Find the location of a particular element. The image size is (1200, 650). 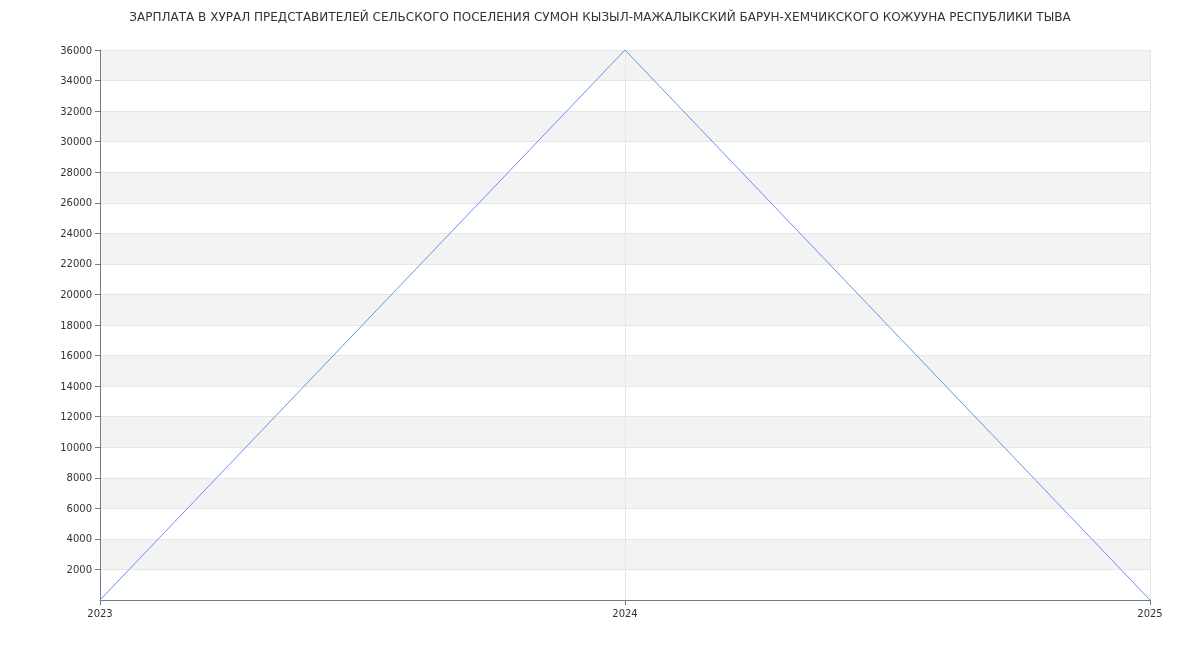

y-tick-label: 18000 is located at coordinates (76, 325).